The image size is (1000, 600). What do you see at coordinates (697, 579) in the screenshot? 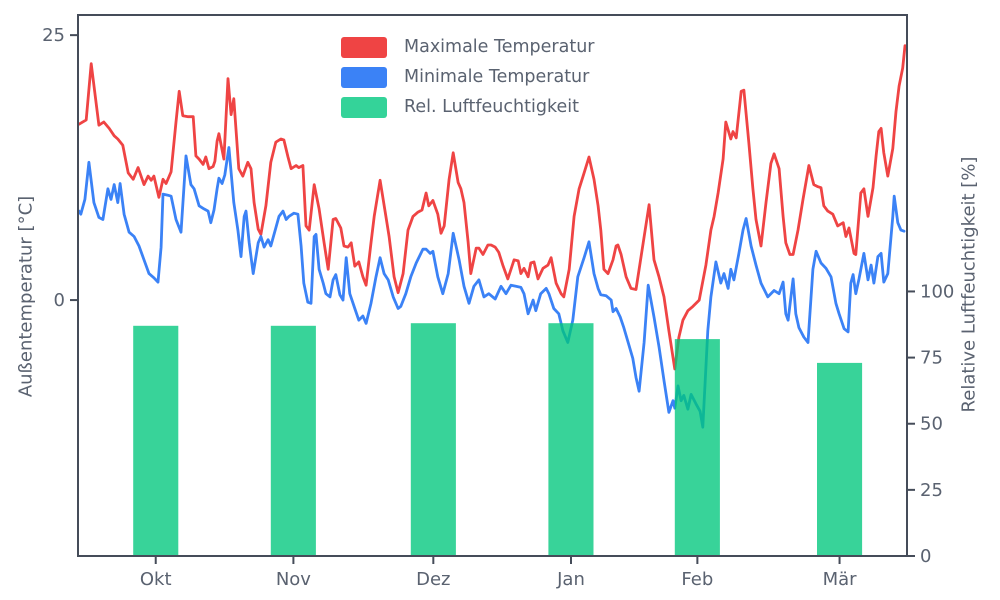
I see `x-tick-label-Feb: Feb` at bounding box center [697, 579].